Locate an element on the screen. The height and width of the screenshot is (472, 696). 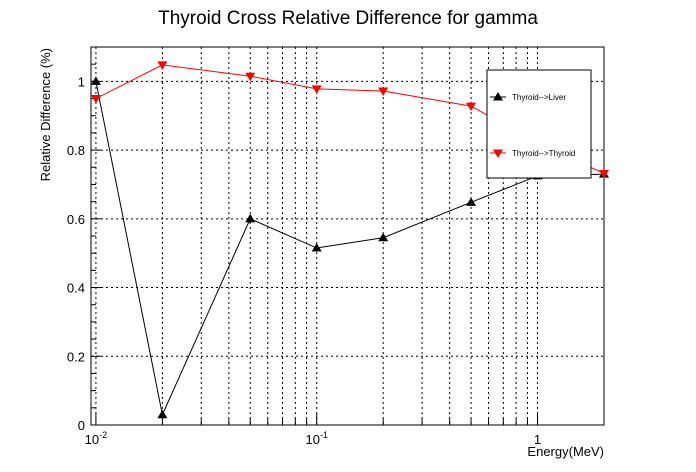
x-tick-label: 10⁻² is located at coordinates (96, 438).